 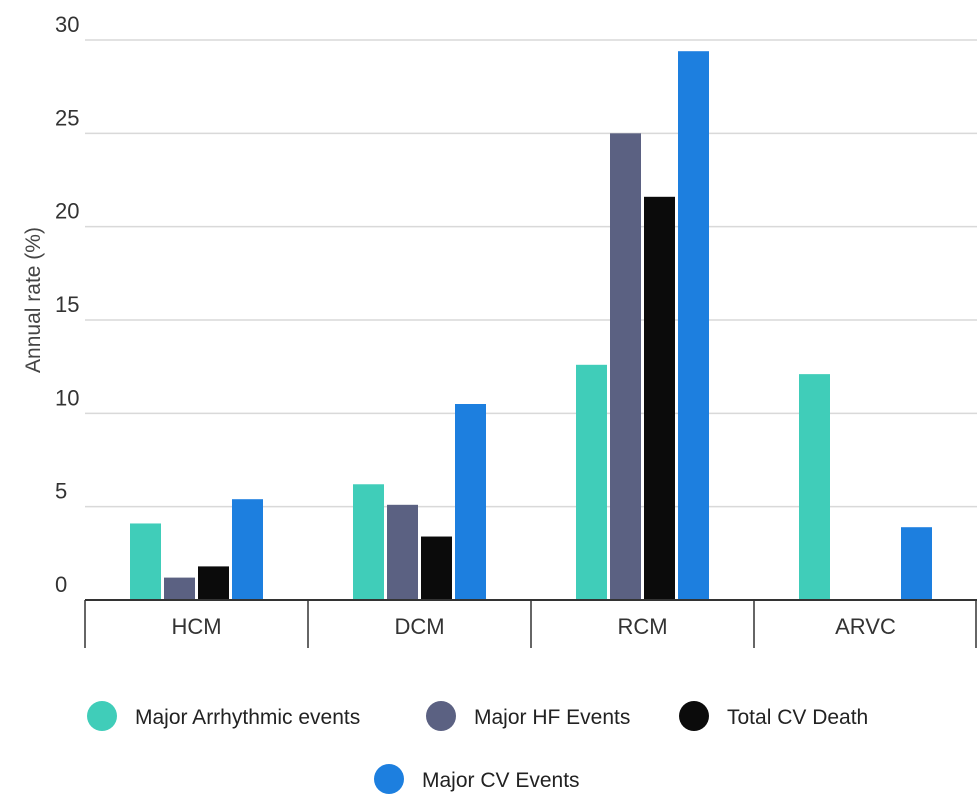 What do you see at coordinates (247, 717) in the screenshot?
I see `legend-label: Major Arrhythmic events` at bounding box center [247, 717].